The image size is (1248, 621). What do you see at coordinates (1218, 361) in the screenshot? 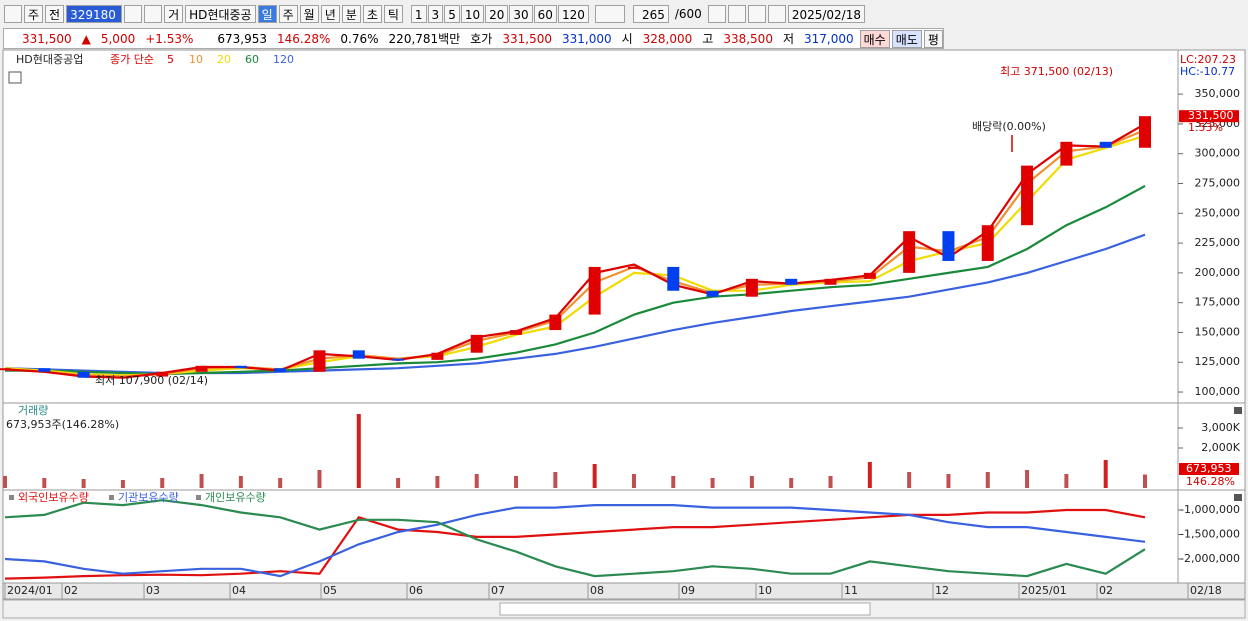
I see `y-tick-label: 125,000` at bounding box center [1218, 361].